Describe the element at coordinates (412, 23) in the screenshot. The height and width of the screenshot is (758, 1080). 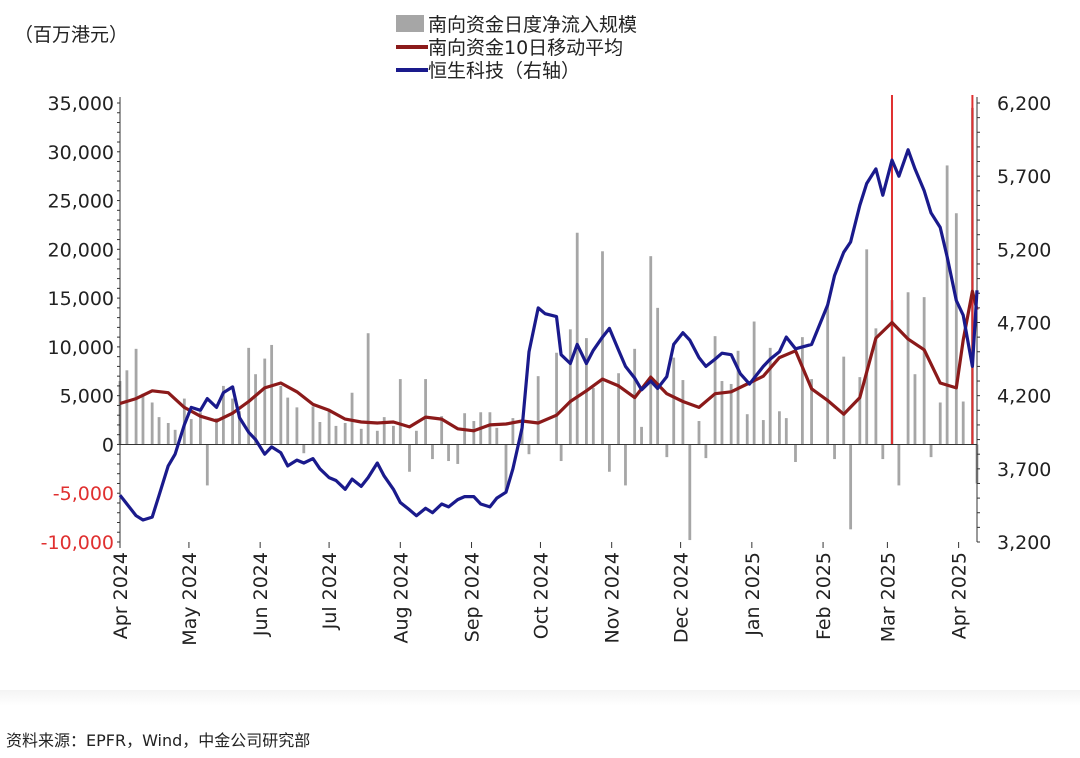
I see `legend-key-bars` at that location.